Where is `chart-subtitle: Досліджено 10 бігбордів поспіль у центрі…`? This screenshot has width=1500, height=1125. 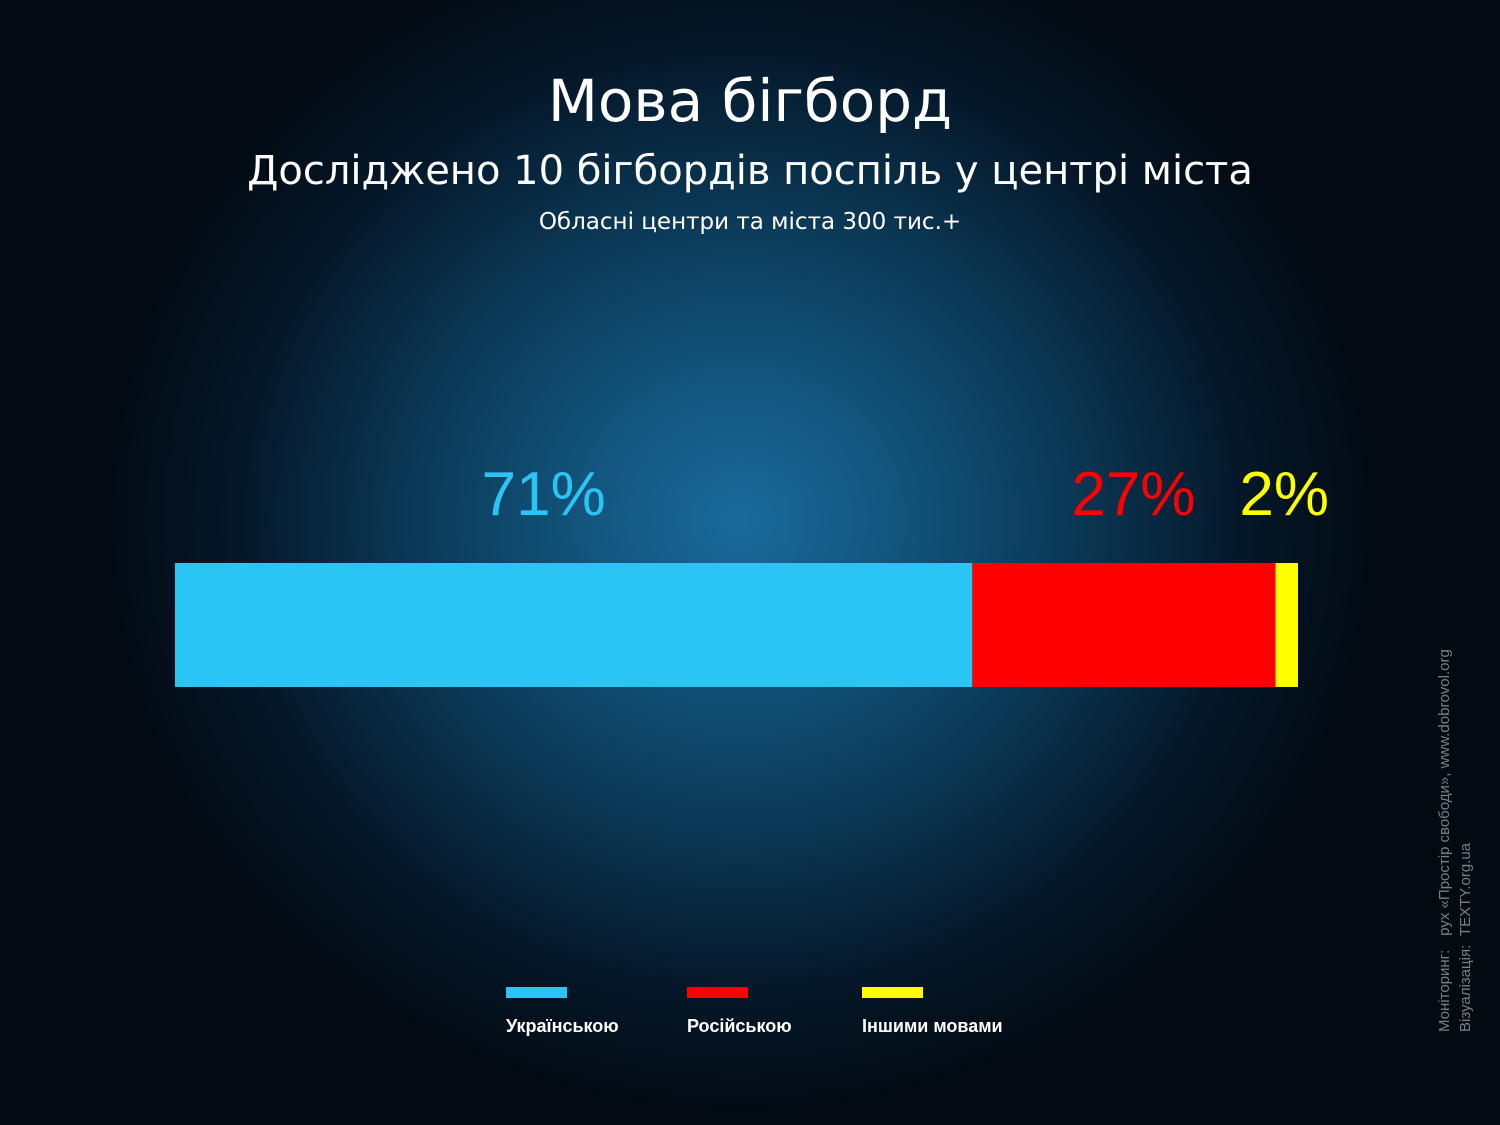 chart-subtitle: Досліджено 10 бігбордів поспіль у центрі… is located at coordinates (750, 171).